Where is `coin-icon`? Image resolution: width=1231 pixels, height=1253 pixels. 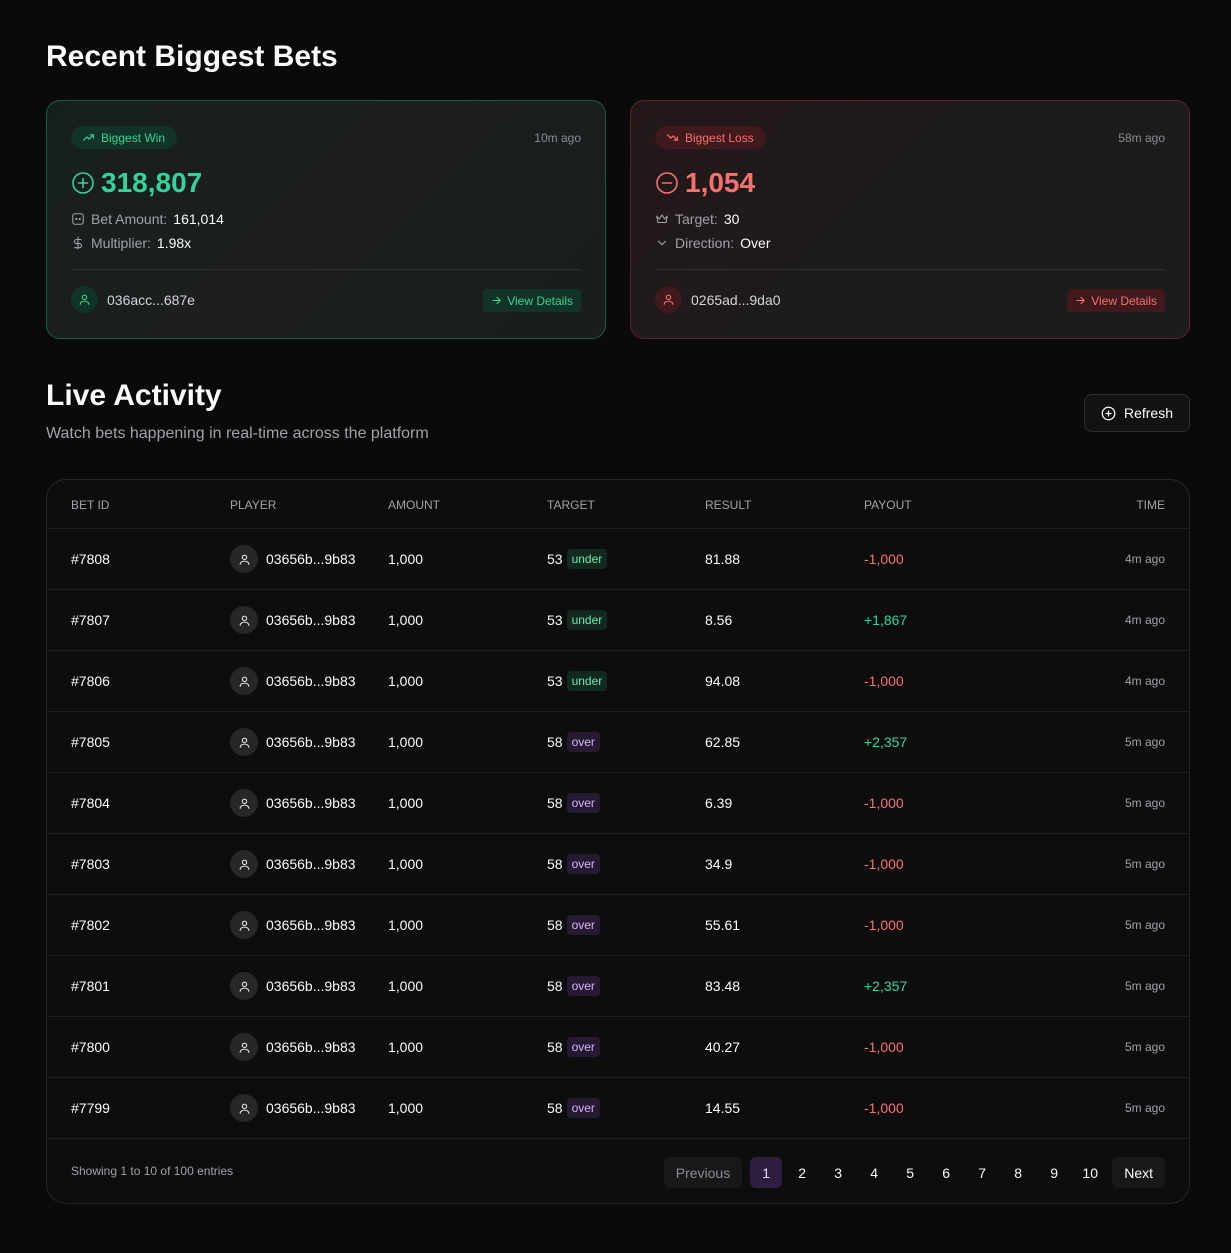 coin-icon is located at coordinates (78, 219).